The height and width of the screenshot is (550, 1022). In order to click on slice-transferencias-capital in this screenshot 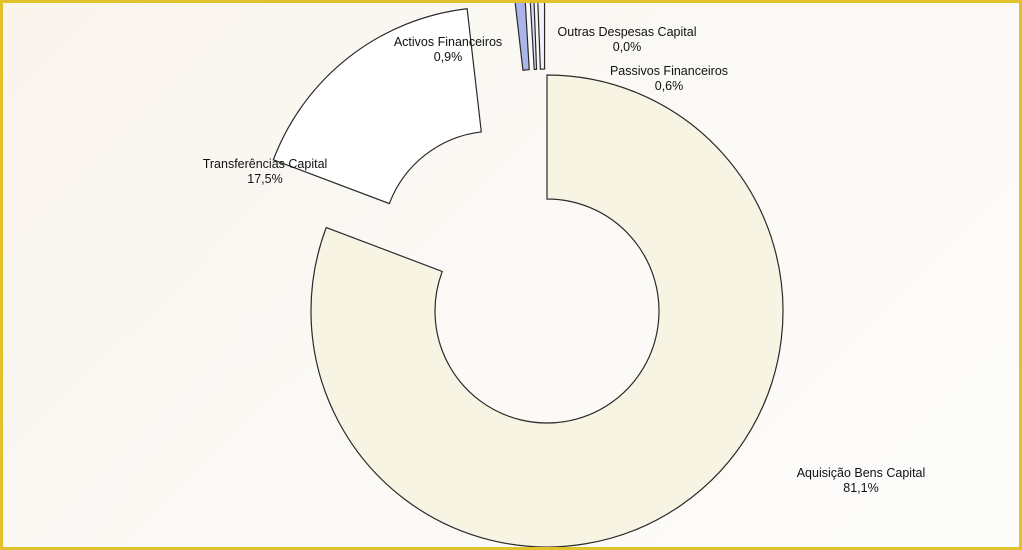, I will do `click(377, 106)`.